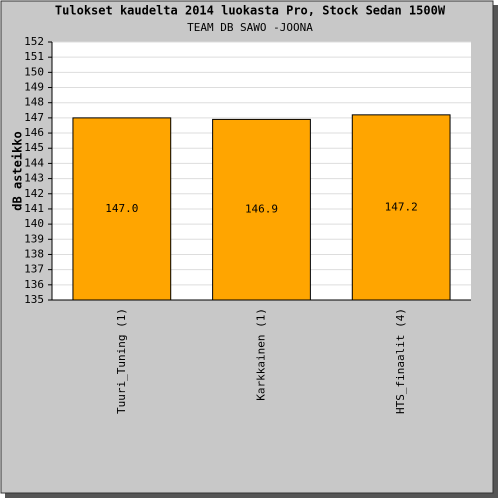  What do you see at coordinates (250, 27) in the screenshot?
I see `chart-subtitle: TEAM DB SAWO -JOONA` at bounding box center [250, 27].